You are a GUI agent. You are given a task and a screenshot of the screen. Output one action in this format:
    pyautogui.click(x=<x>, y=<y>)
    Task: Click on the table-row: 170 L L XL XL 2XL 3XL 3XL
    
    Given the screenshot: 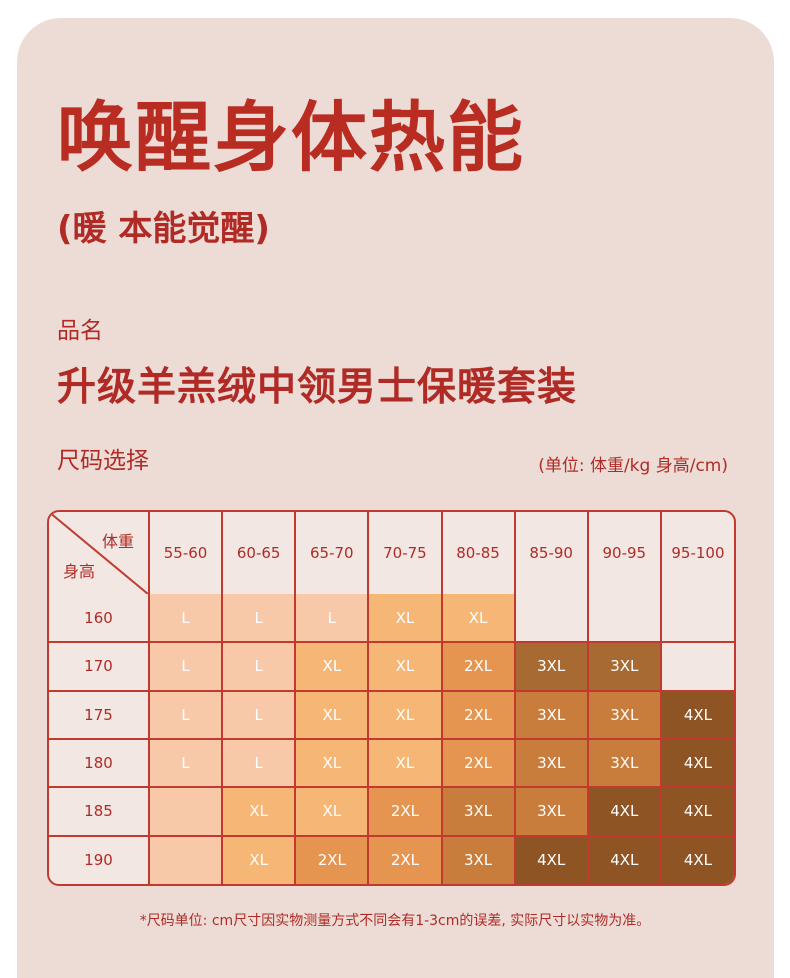 What is the action you would take?
    pyautogui.click(x=391, y=666)
    